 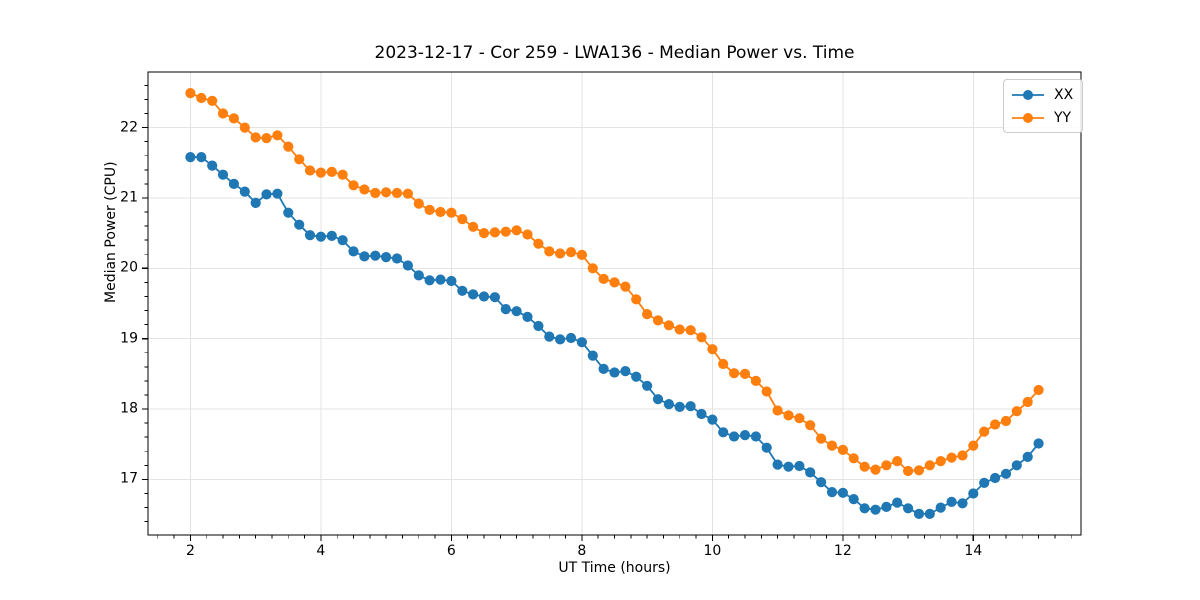 What do you see at coordinates (614, 568) in the screenshot?
I see `x-axis-label: UT Time (hours)` at bounding box center [614, 568].